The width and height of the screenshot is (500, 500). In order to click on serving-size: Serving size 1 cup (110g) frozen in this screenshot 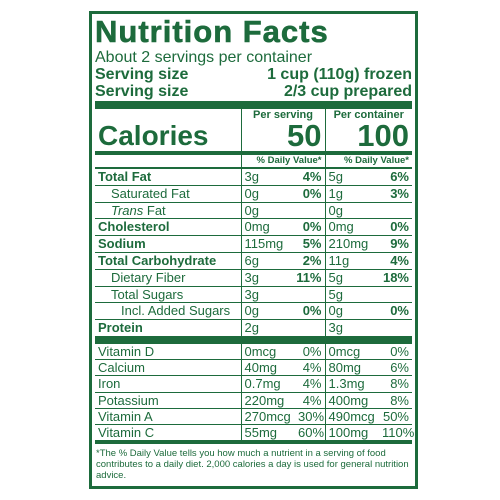, I will do `click(253, 74)`.